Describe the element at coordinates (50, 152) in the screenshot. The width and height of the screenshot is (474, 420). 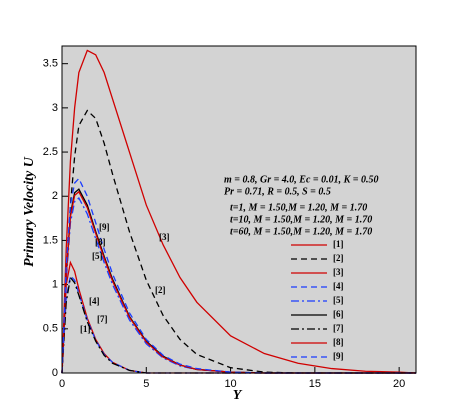
I see `y-tick-label: 2.5` at that location.